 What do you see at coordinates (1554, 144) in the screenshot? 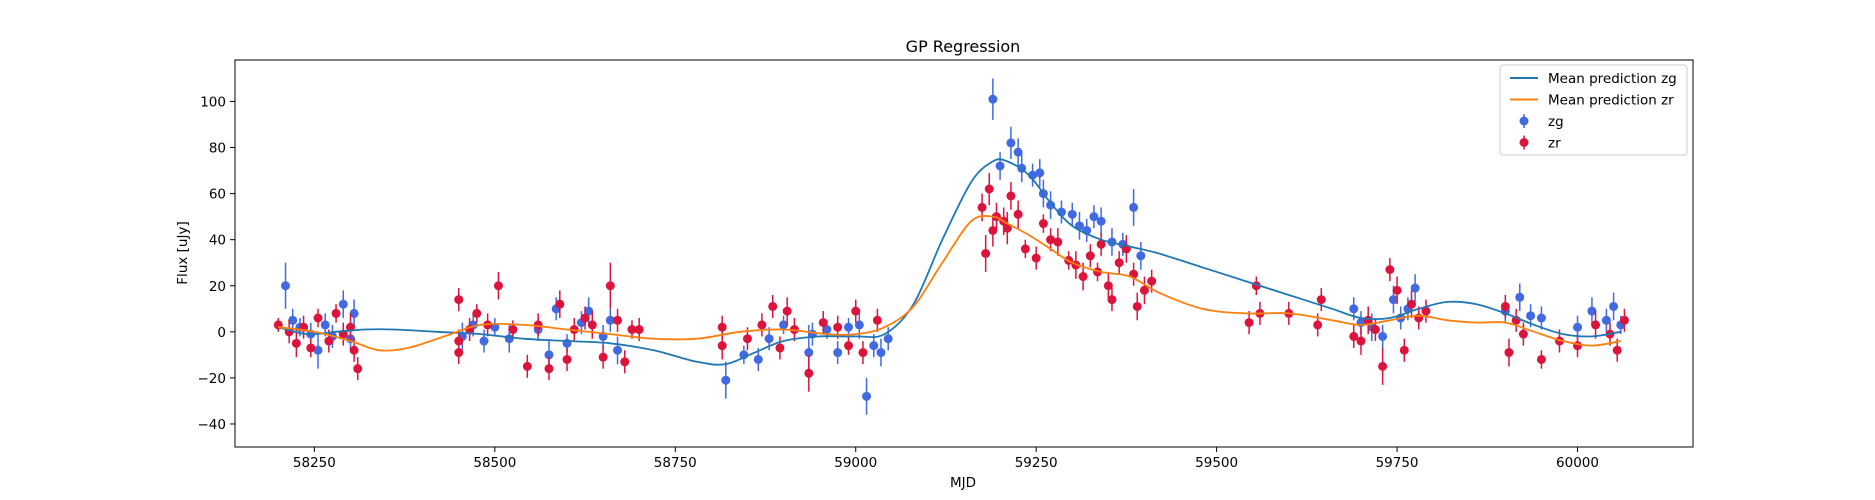
I see `legend-label: zr` at bounding box center [1554, 144].